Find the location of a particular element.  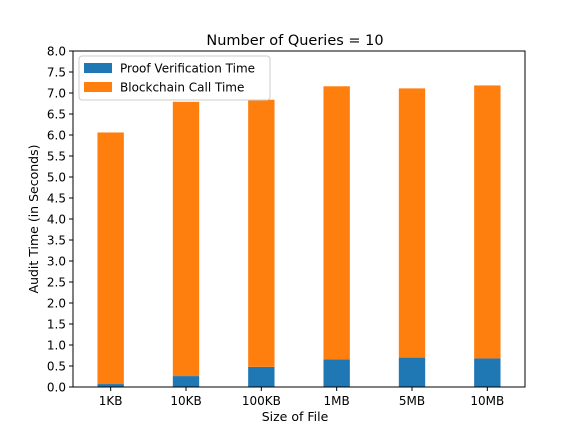

y-tick-label: 5.5 is located at coordinates (56, 156).